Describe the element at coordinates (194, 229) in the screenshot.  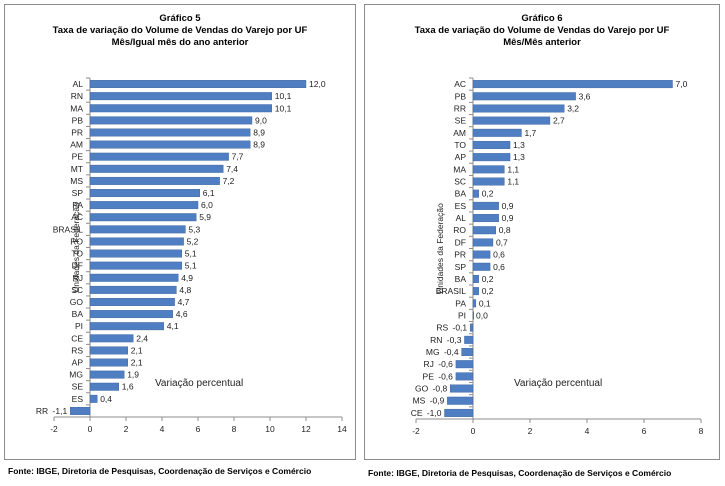
I see `data-label: 5,3` at that location.